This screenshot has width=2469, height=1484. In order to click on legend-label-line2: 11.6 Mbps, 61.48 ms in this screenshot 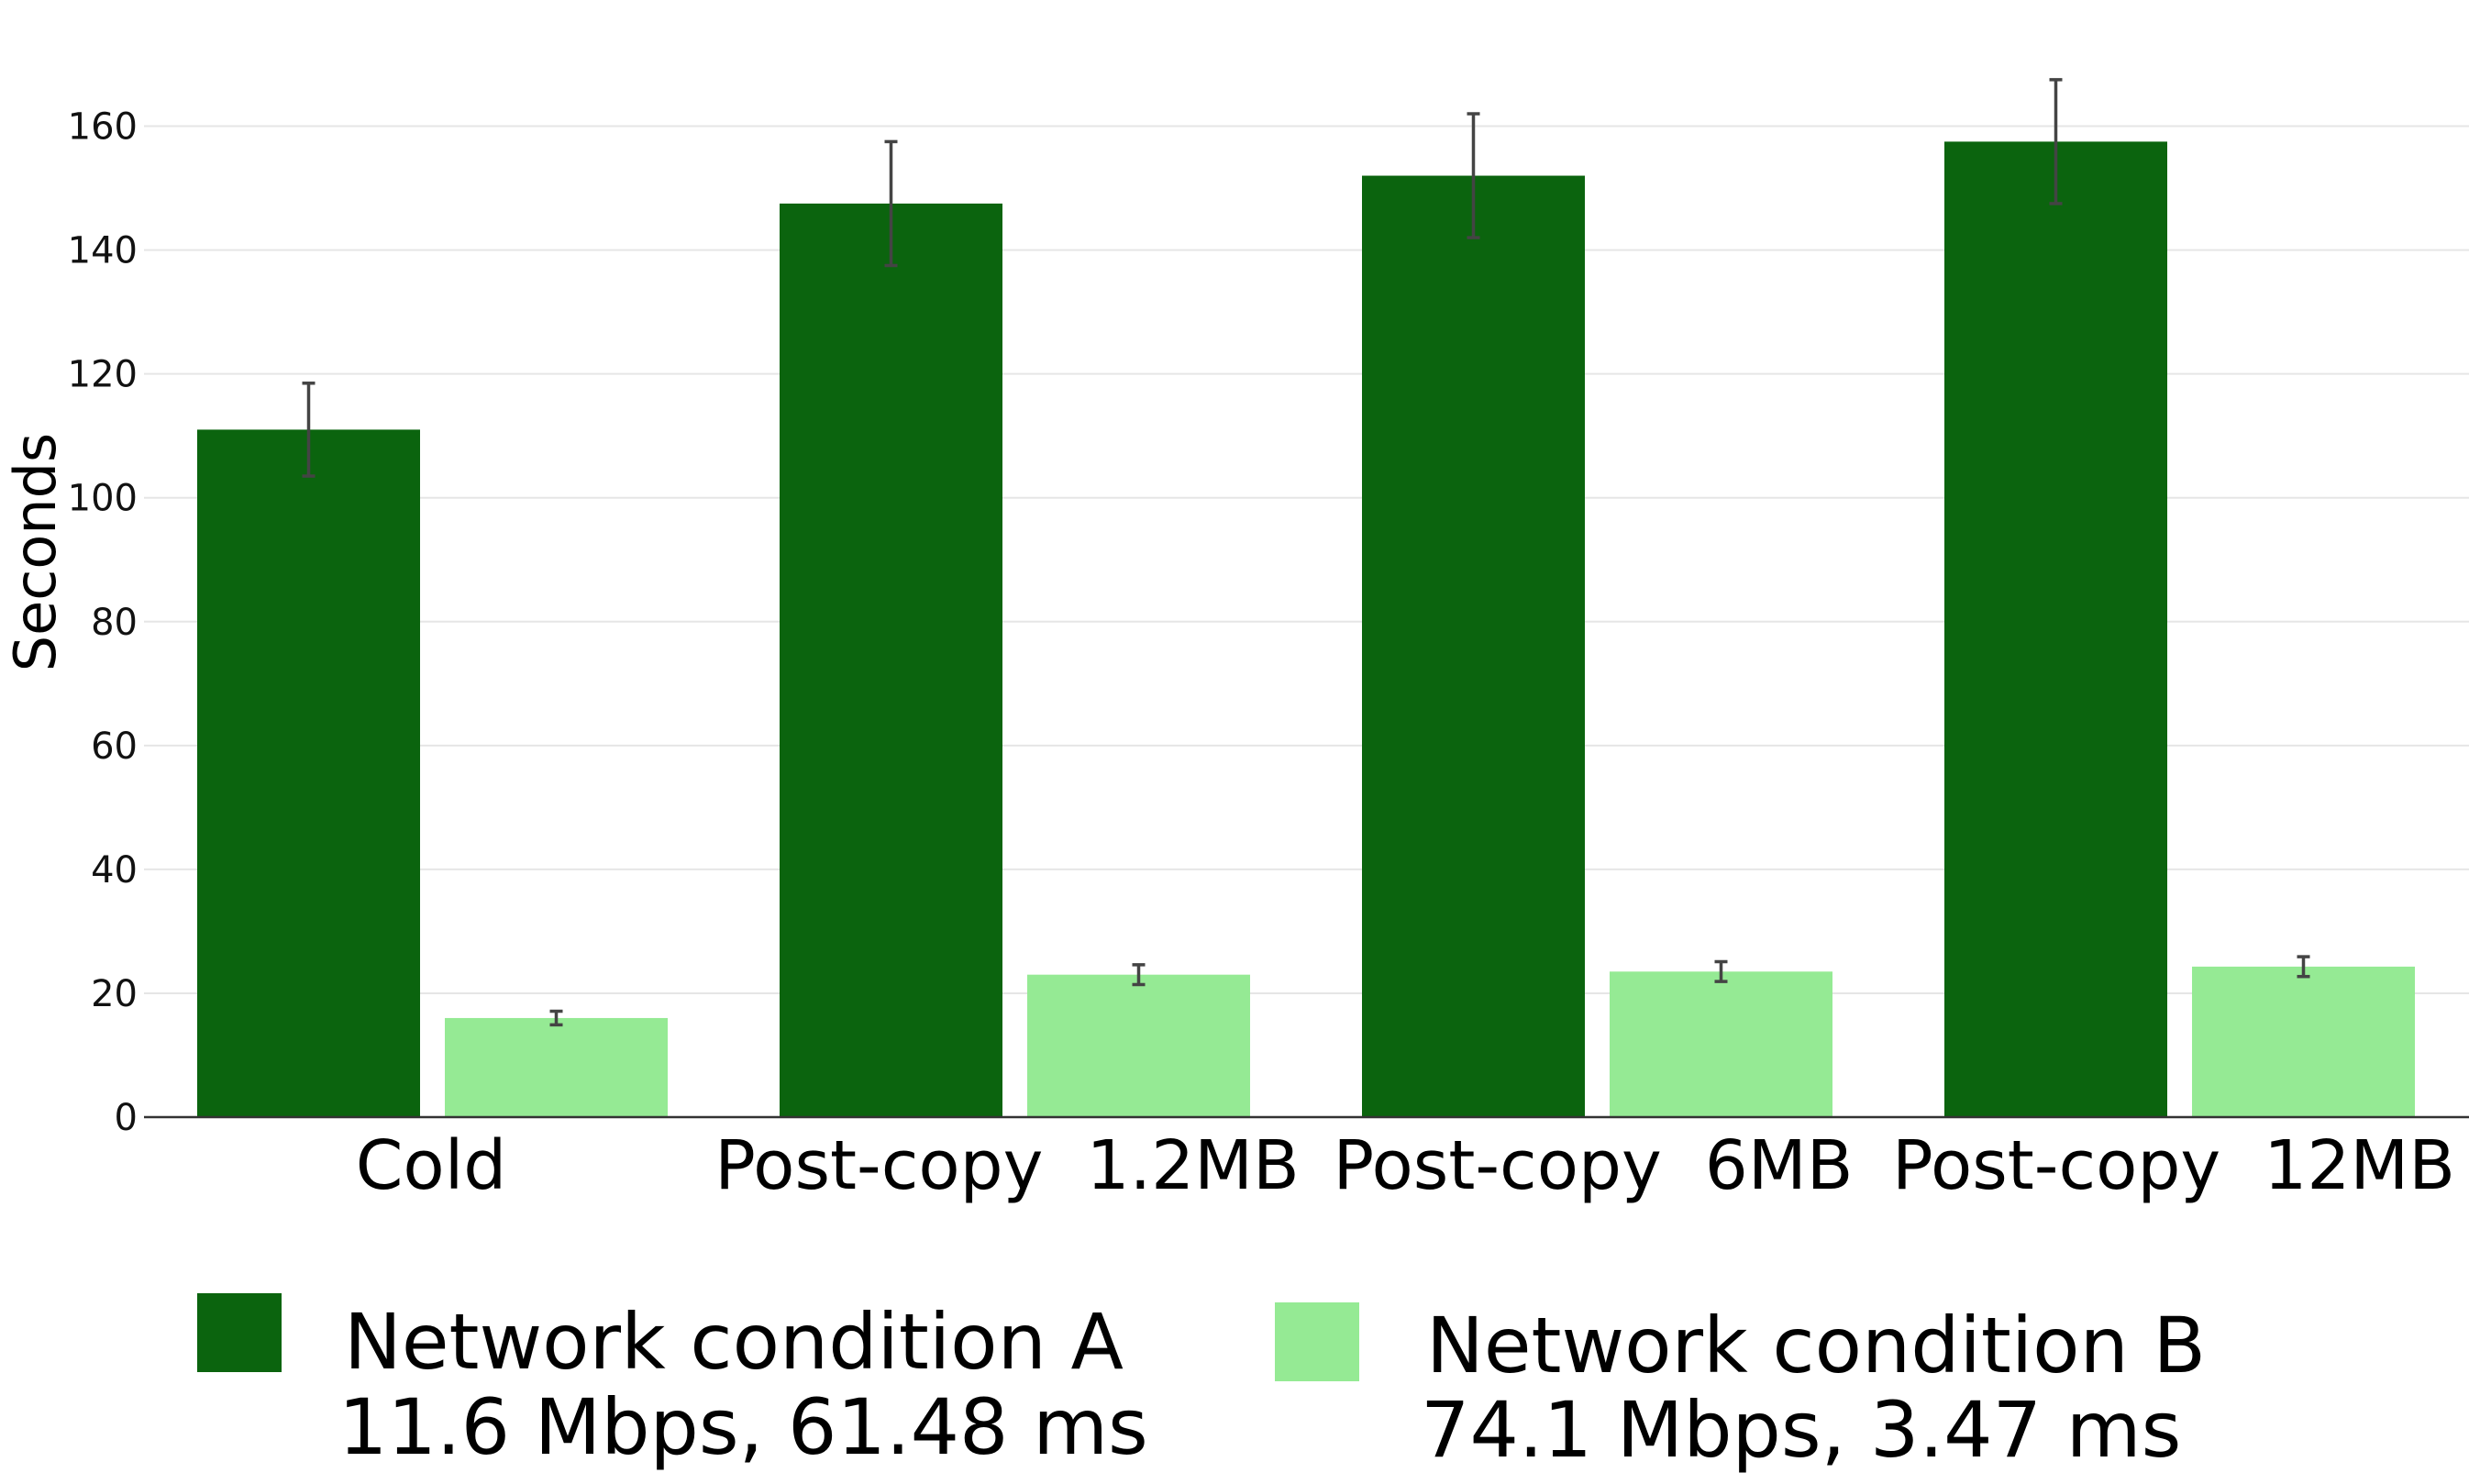, I will do `click(743, 1427)`.